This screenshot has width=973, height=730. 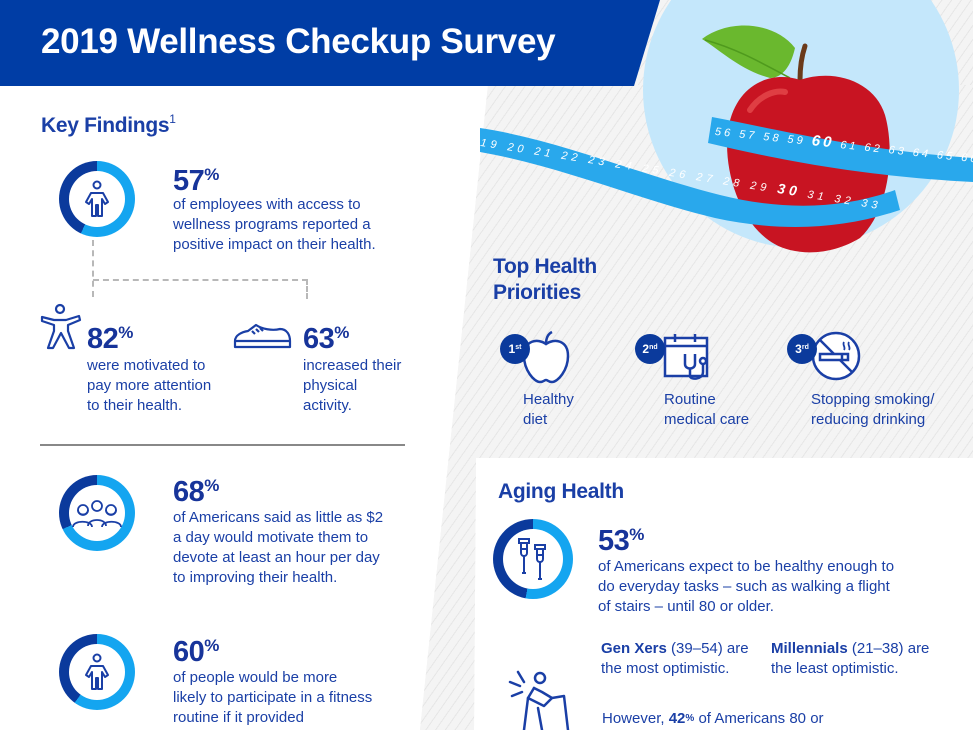 What do you see at coordinates (196, 492) in the screenshot?
I see `stat-percentage: 68%` at bounding box center [196, 492].